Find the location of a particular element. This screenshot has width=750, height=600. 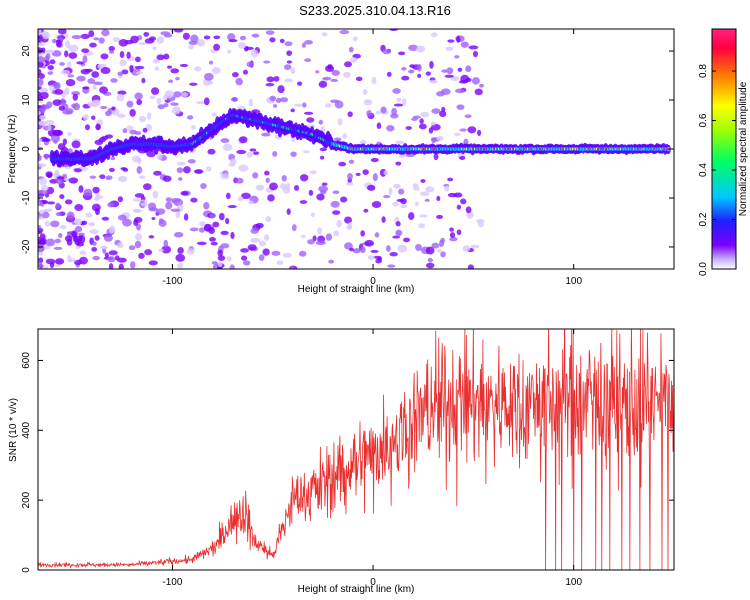

colorbar-tick-label: 0.6 is located at coordinates (703, 120).